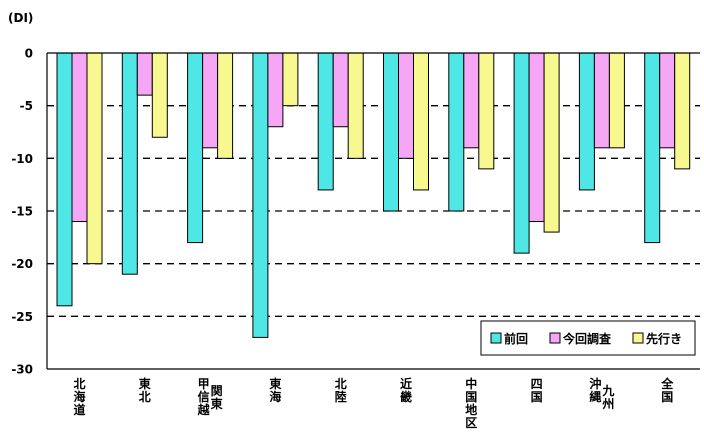  I want to click on legend-label-2: 先行き, so click(664, 338).